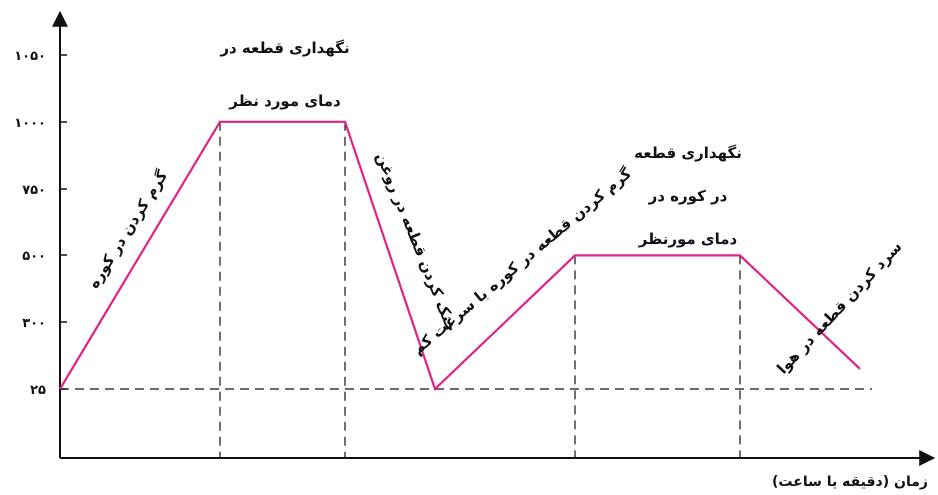  I want to click on y-tick-label: ۱۰۰۰, so click(30, 123).